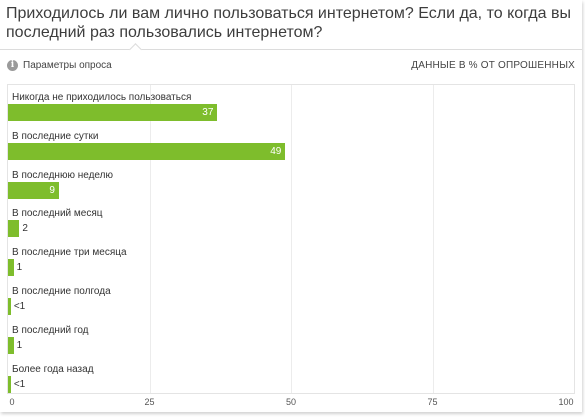 The height and width of the screenshot is (417, 585). I want to click on divider, so click(291, 49).